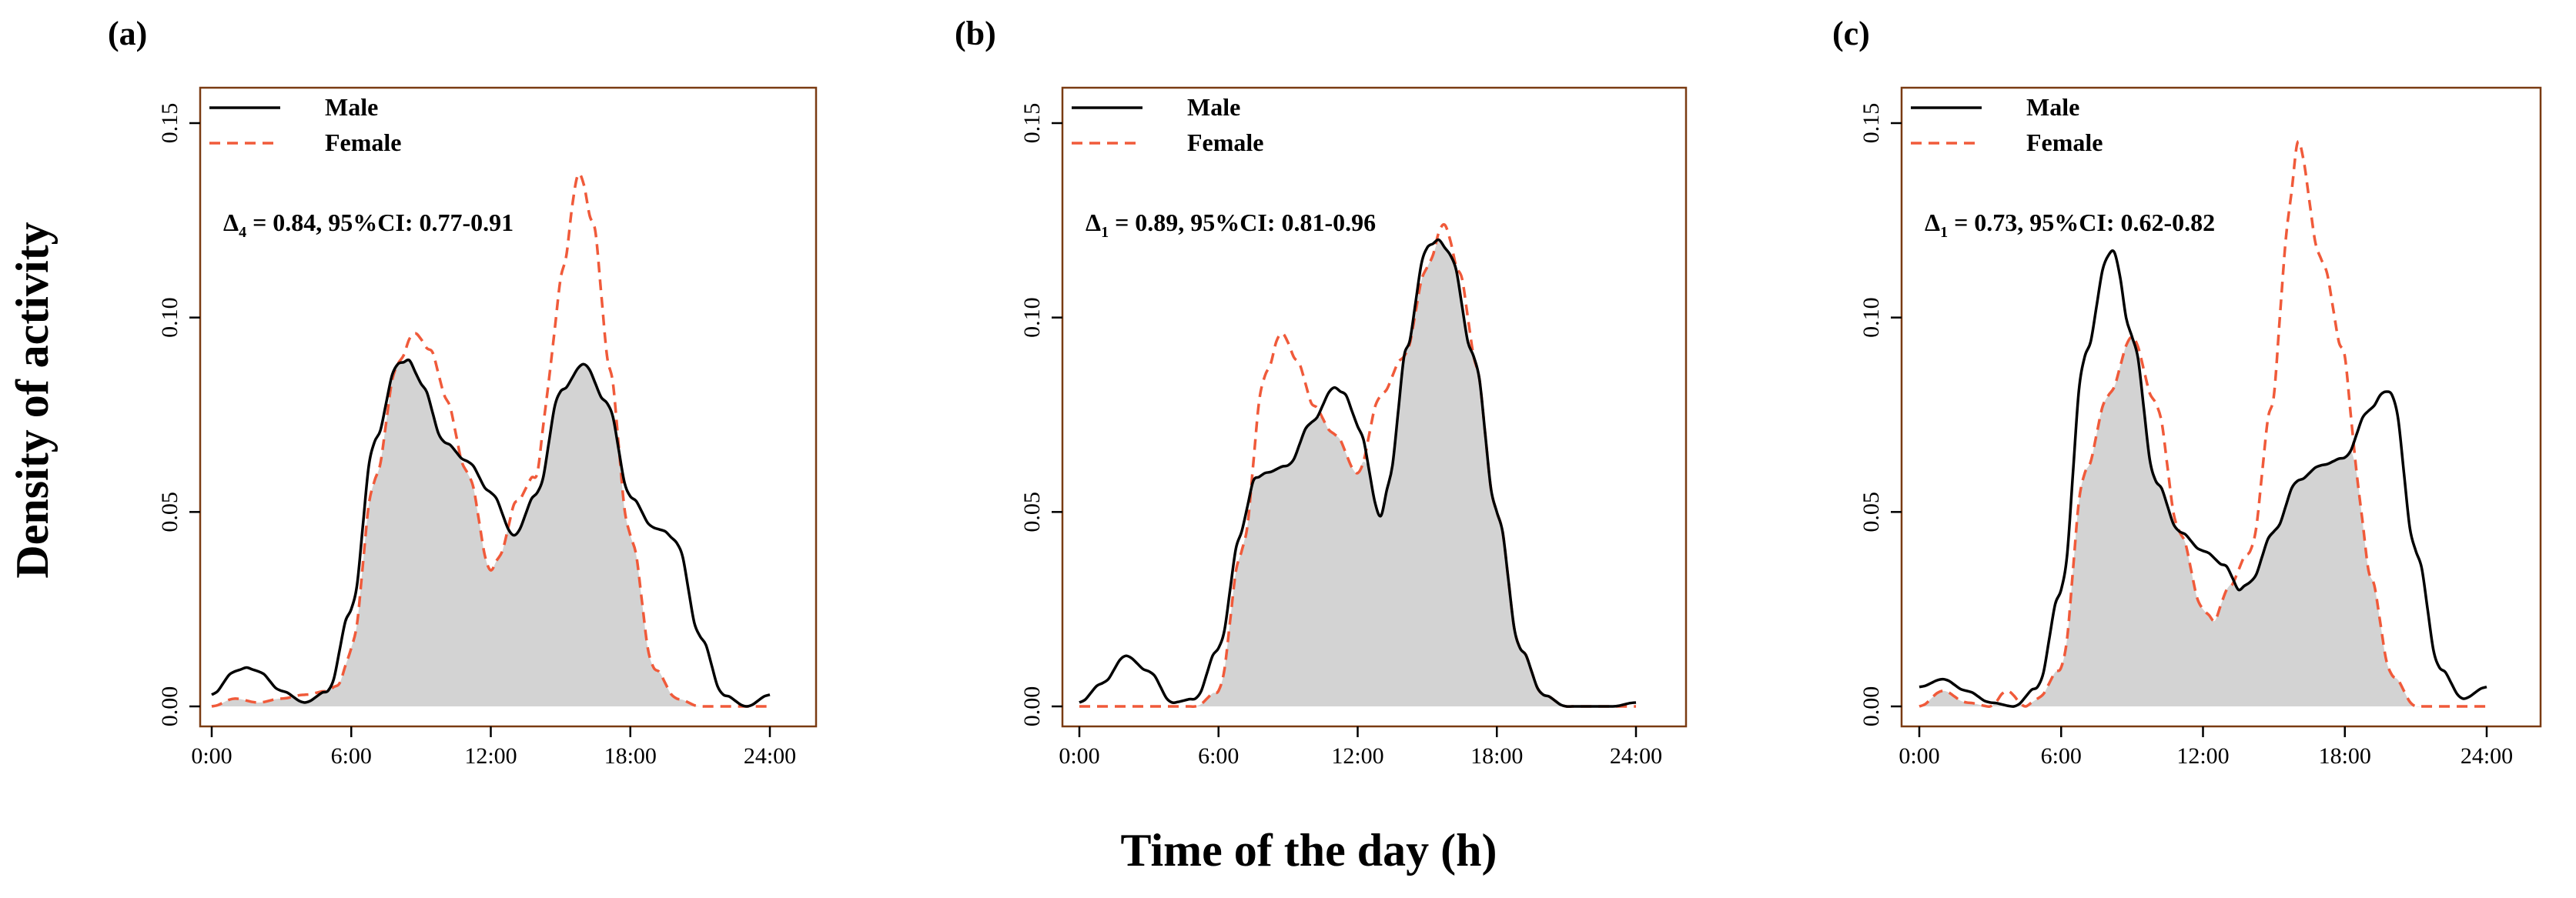 The width and height of the screenshot is (2576, 898). I want to click on annotation-delta-c: Δ, so click(1933, 222).